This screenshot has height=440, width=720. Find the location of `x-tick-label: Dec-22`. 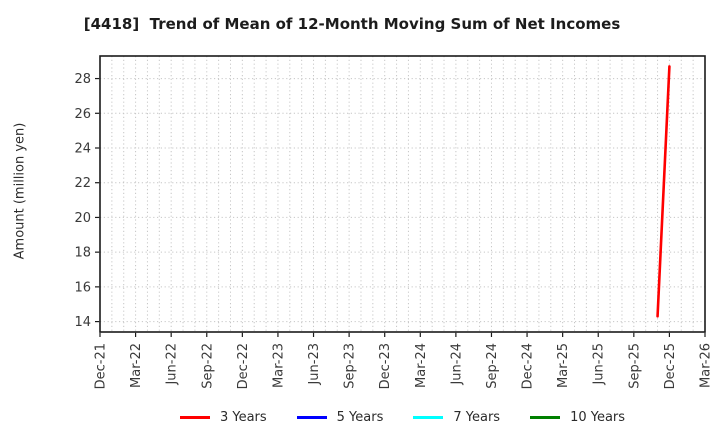

x-tick-label: Dec-22 is located at coordinates (243, 366).